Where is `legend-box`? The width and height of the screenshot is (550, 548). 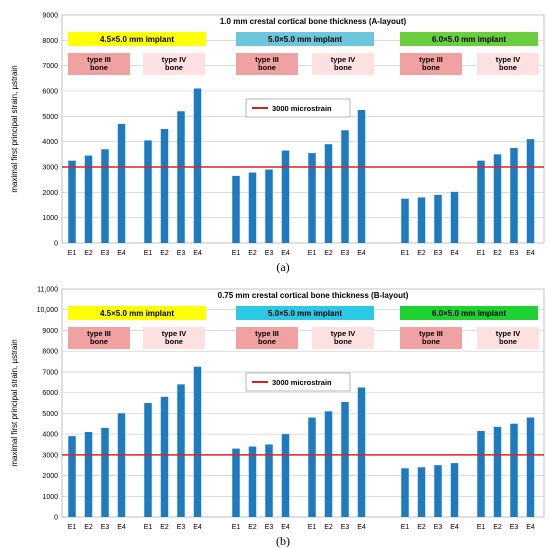 legend-box is located at coordinates (298, 382).